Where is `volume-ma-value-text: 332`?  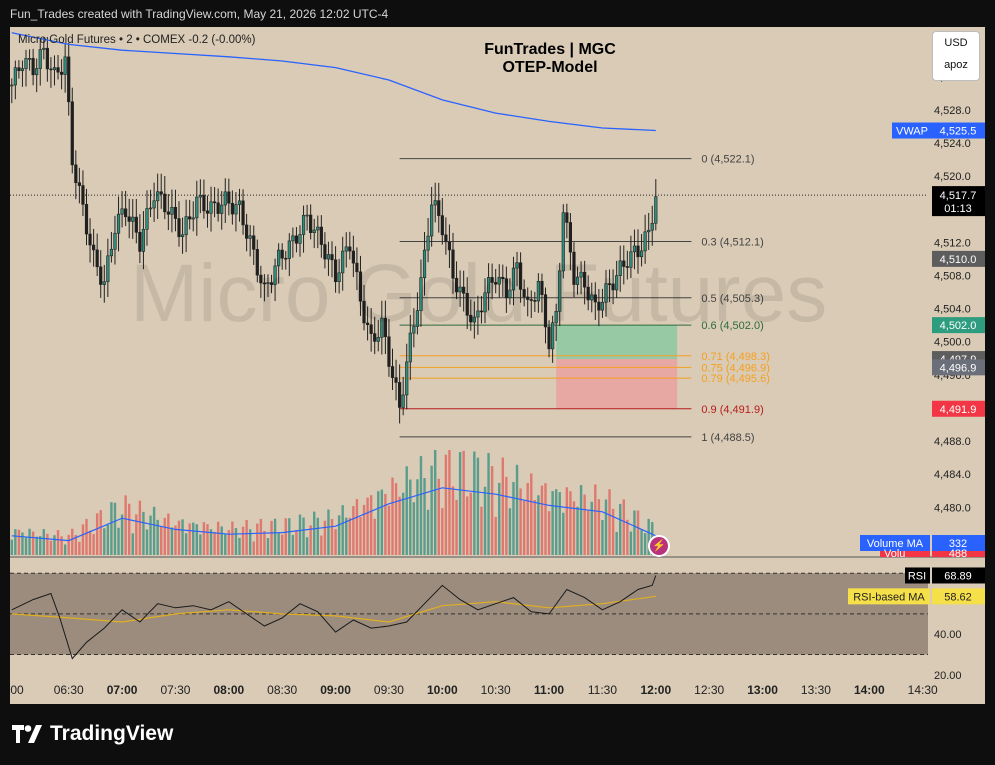 volume-ma-value-text: 332 is located at coordinates (958, 544).